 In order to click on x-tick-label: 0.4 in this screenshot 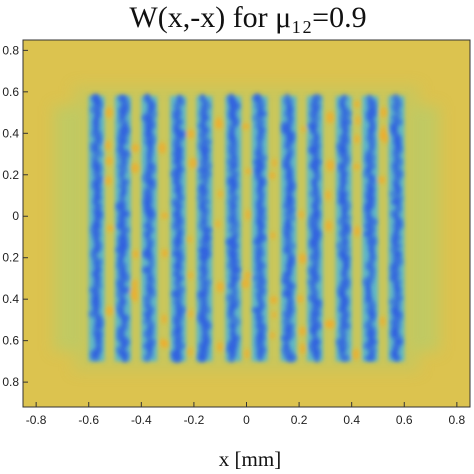, I will do `click(351, 420)`.